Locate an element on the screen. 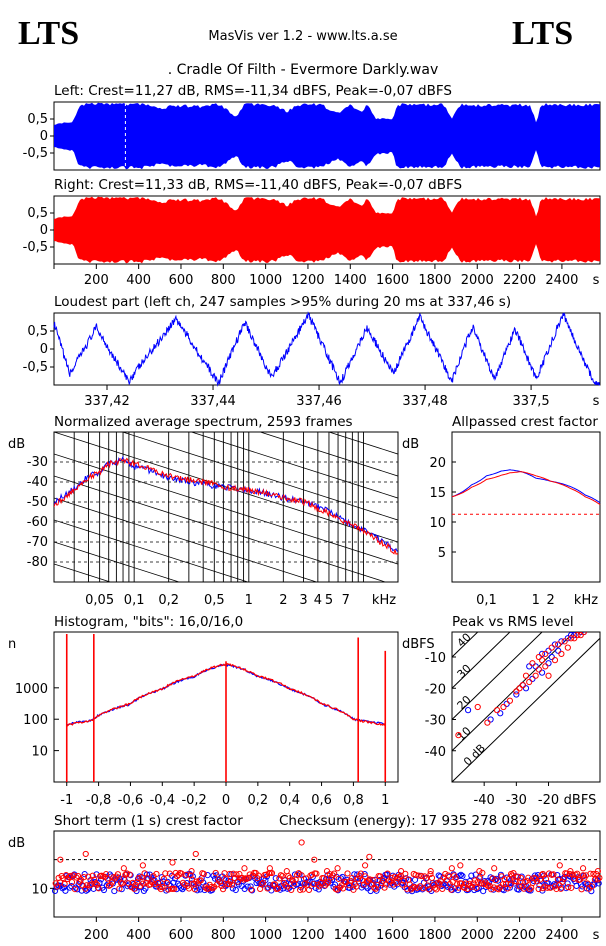 This screenshot has height=946, width=606. spectrum-title: Normalized average spectrum, 2593 frames is located at coordinates (203, 422).